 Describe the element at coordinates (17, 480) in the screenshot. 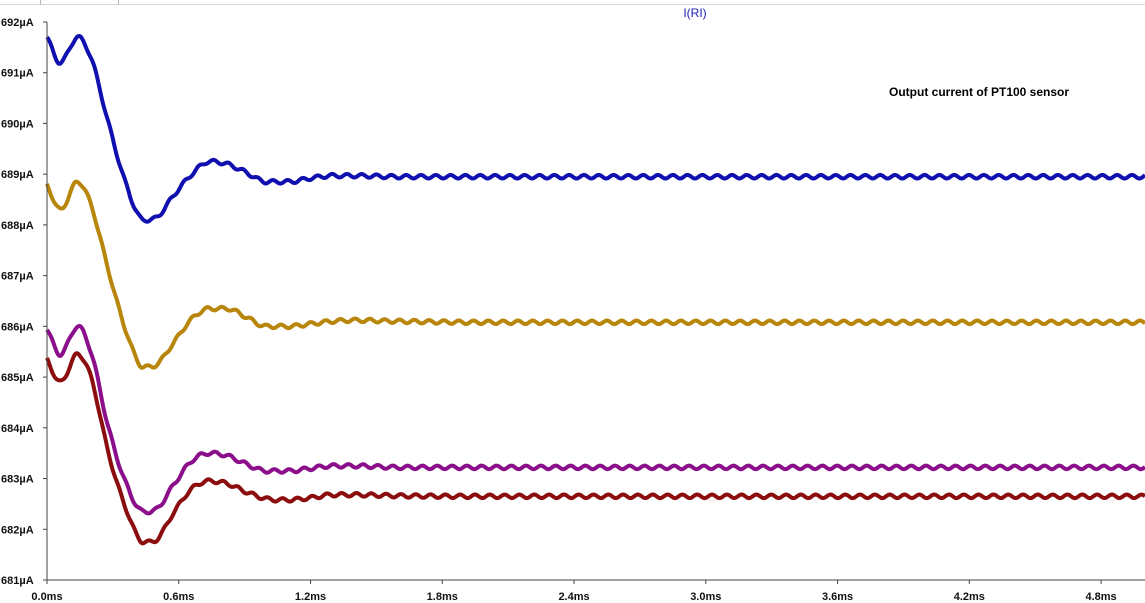

I see `y-tick-label: 683µA` at that location.